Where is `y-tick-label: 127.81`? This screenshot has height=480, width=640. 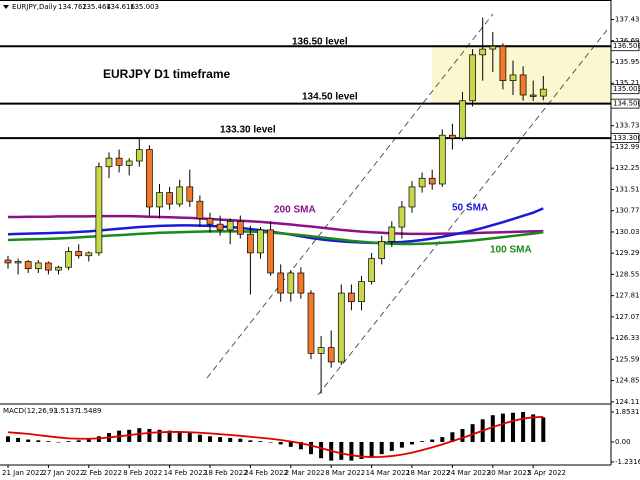
y-tick-label: 127.81 is located at coordinates (627, 296).